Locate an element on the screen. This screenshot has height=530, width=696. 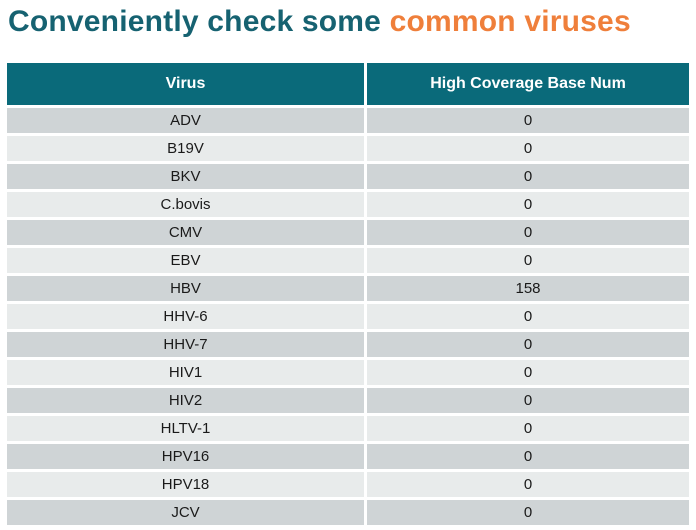
virus-table-header: Virus High Coverage Base Num is located at coordinates (348, 84).